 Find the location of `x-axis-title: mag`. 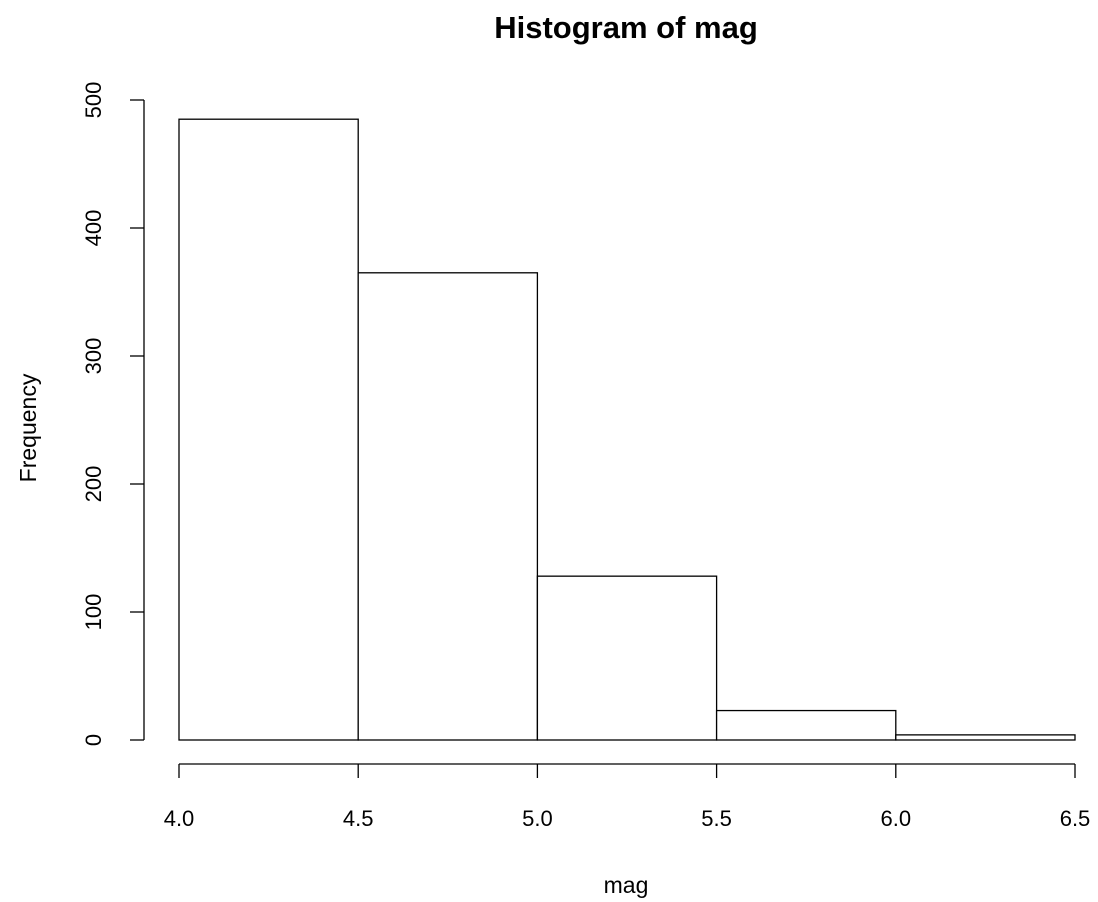

x-axis-title: mag is located at coordinates (626, 885).